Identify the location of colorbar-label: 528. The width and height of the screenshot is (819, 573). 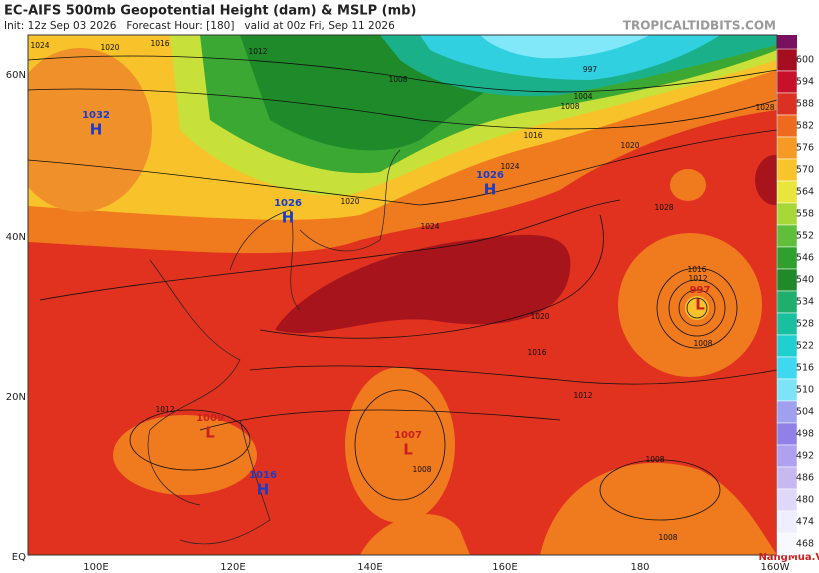
(805, 324).